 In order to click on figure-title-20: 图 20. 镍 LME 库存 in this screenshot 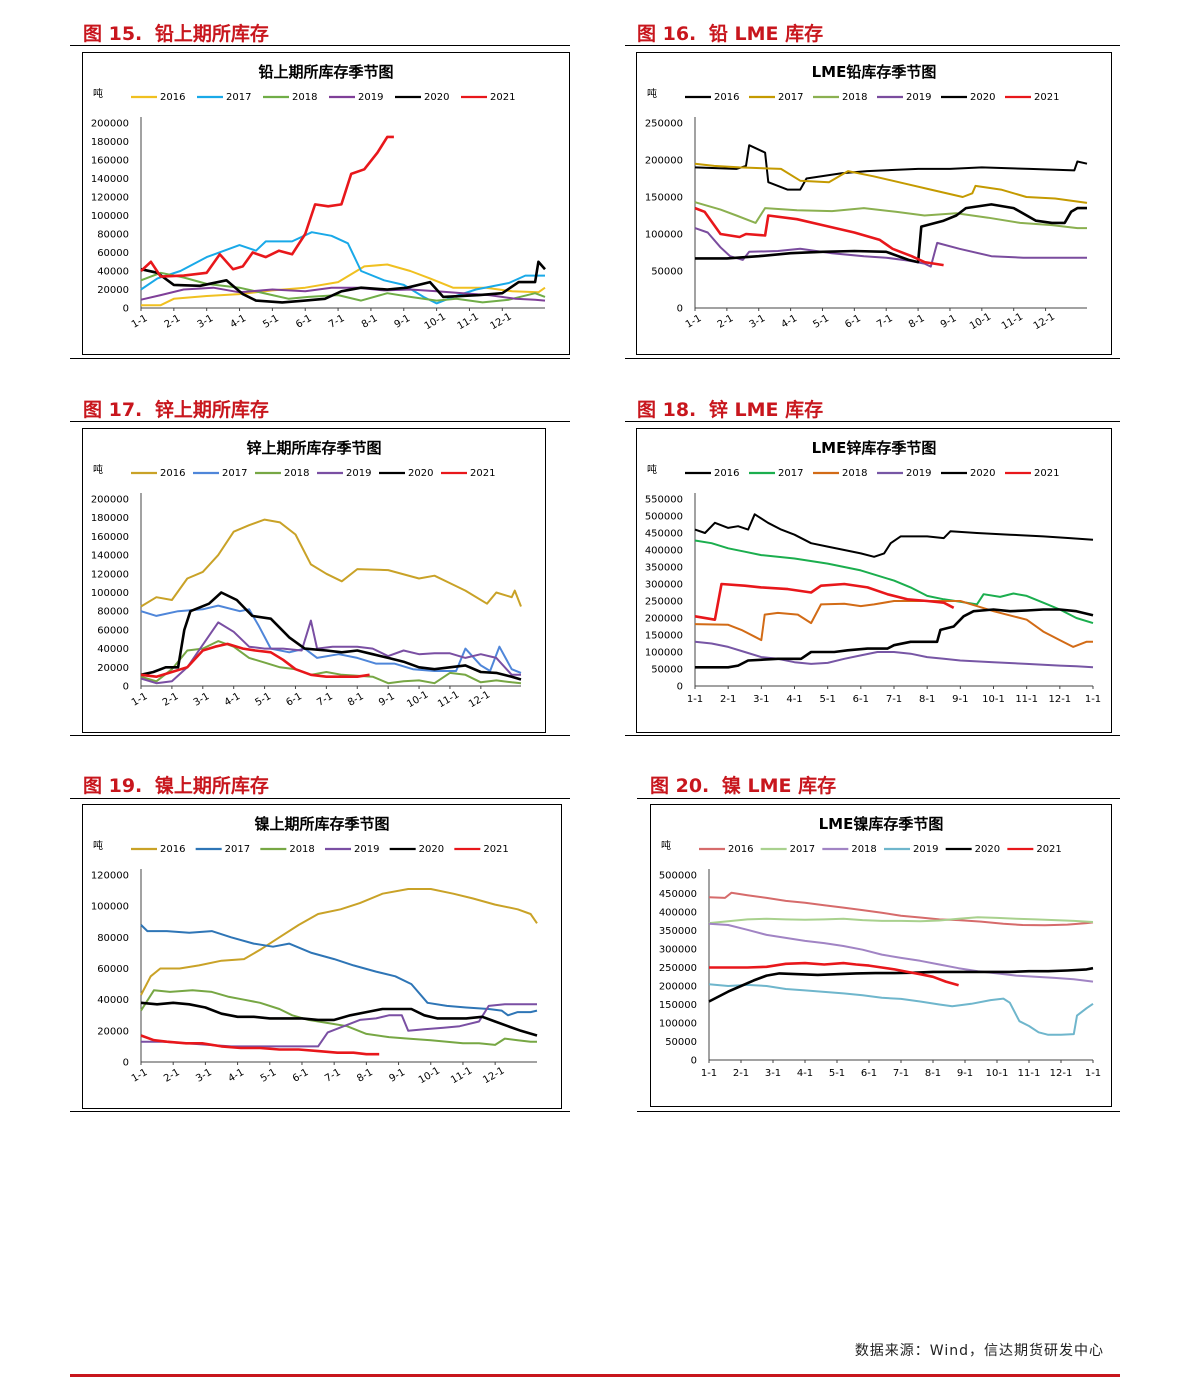, I will do `click(743, 784)`.